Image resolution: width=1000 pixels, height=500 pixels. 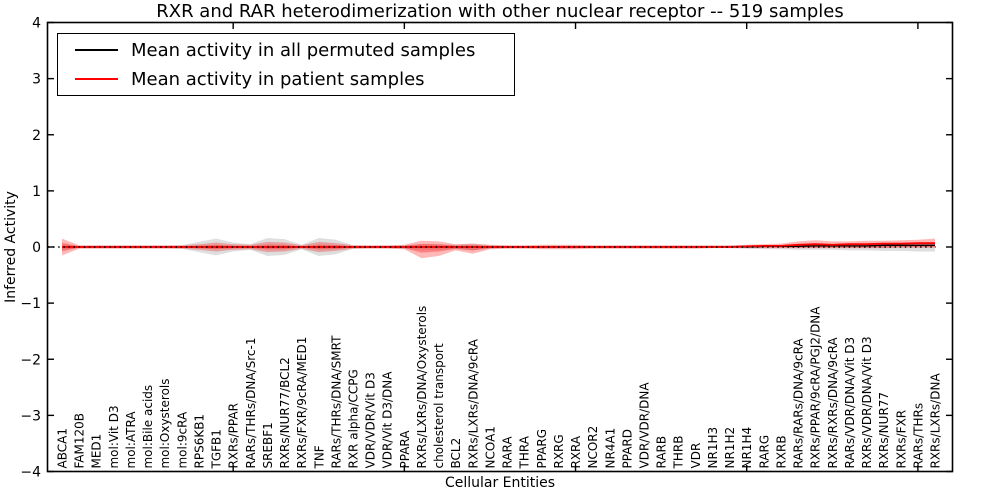 I want to click on x-category-label: RXRs/FXR, so click(x=901, y=439).